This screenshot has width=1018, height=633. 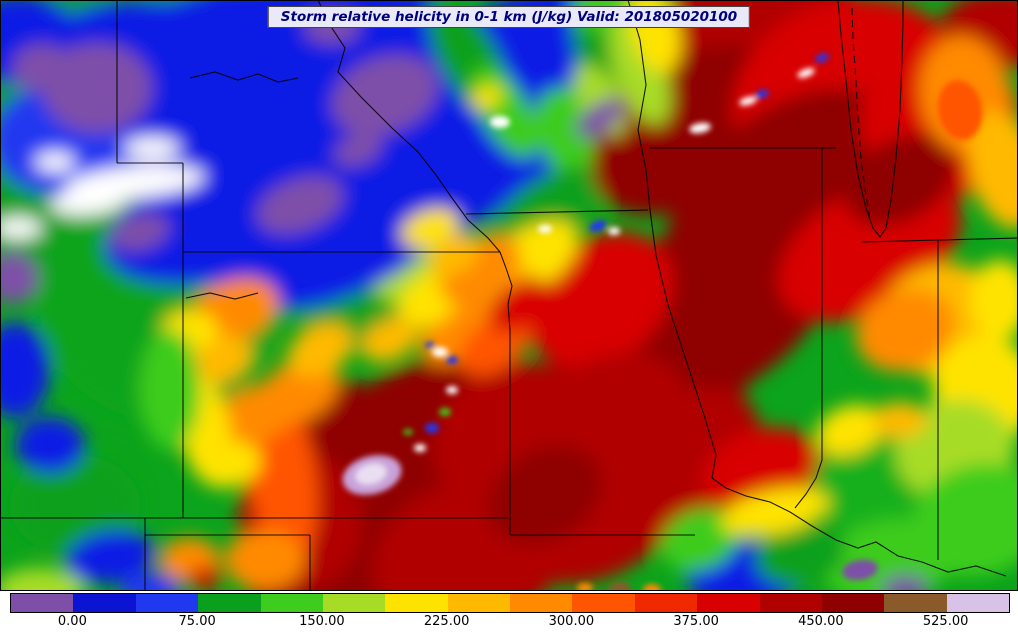 What do you see at coordinates (861, 114) in the screenshot?
I see `lake-boundary-dashed-line` at bounding box center [861, 114].